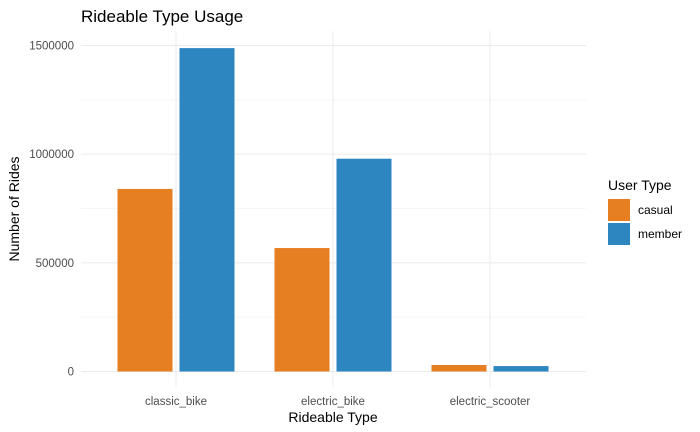  Describe the element at coordinates (619, 234) in the screenshot. I see `legend-key-member` at that location.